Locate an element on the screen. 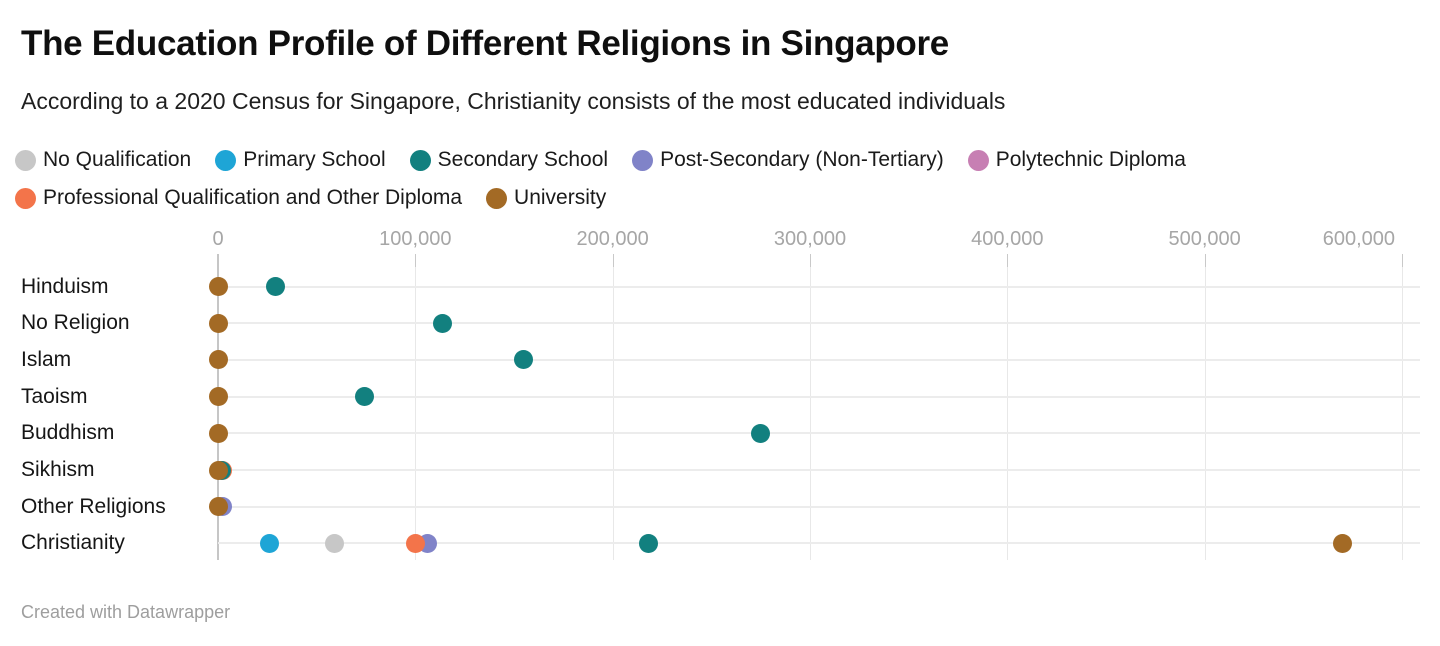 The height and width of the screenshot is (646, 1440). y-axis-category-label: Hinduism is located at coordinates (65, 286).